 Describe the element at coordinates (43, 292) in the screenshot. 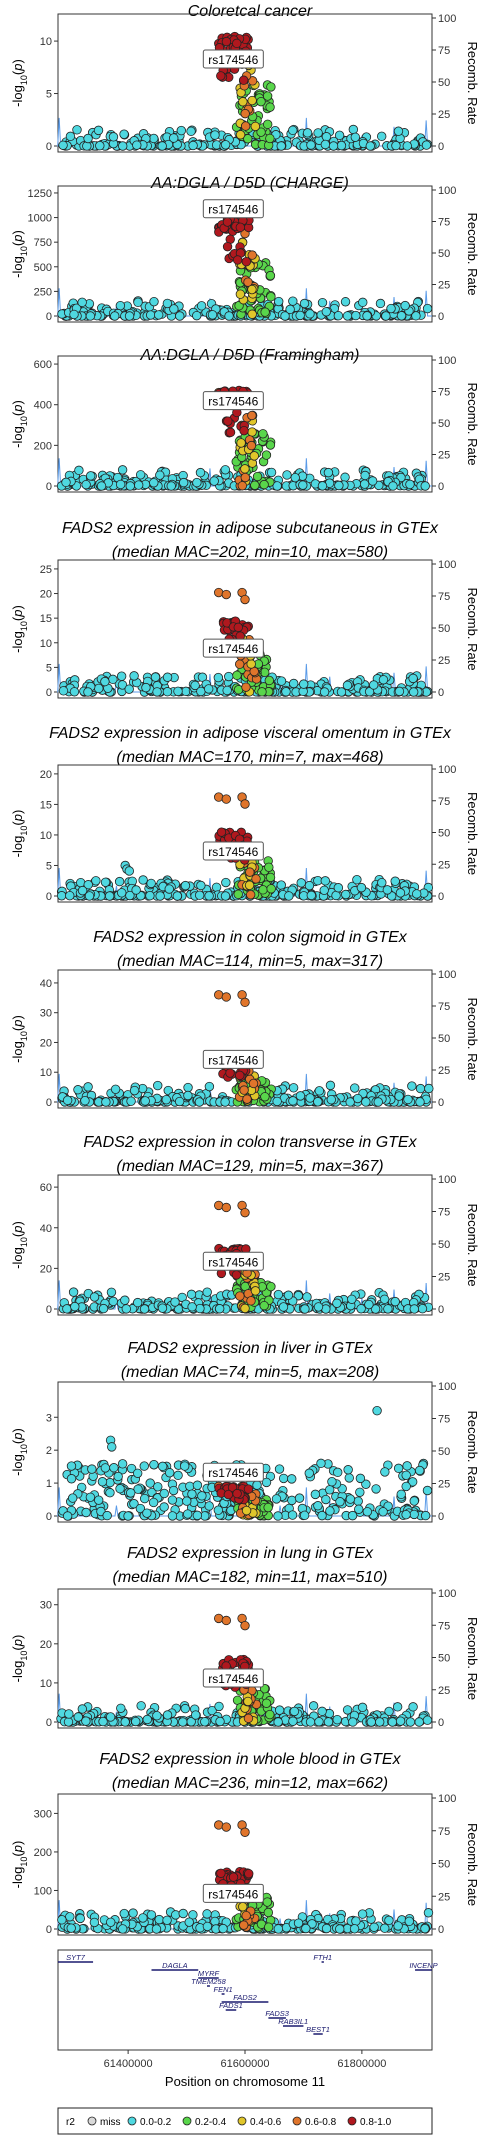

I see `y-tick-label: 250` at that location.